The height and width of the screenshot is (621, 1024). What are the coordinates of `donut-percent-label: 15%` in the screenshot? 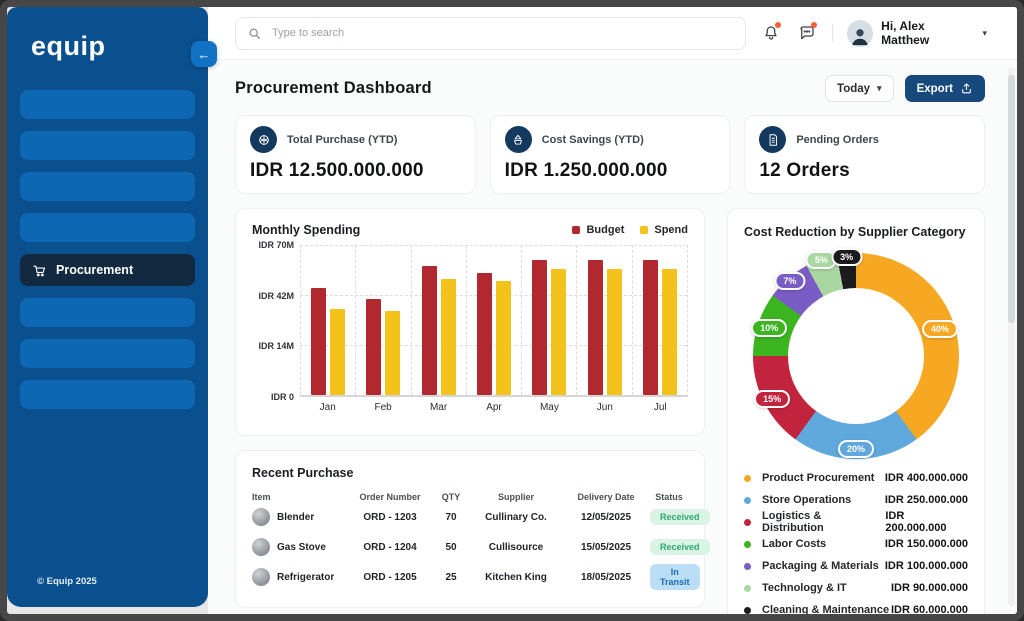 It's located at (772, 398).